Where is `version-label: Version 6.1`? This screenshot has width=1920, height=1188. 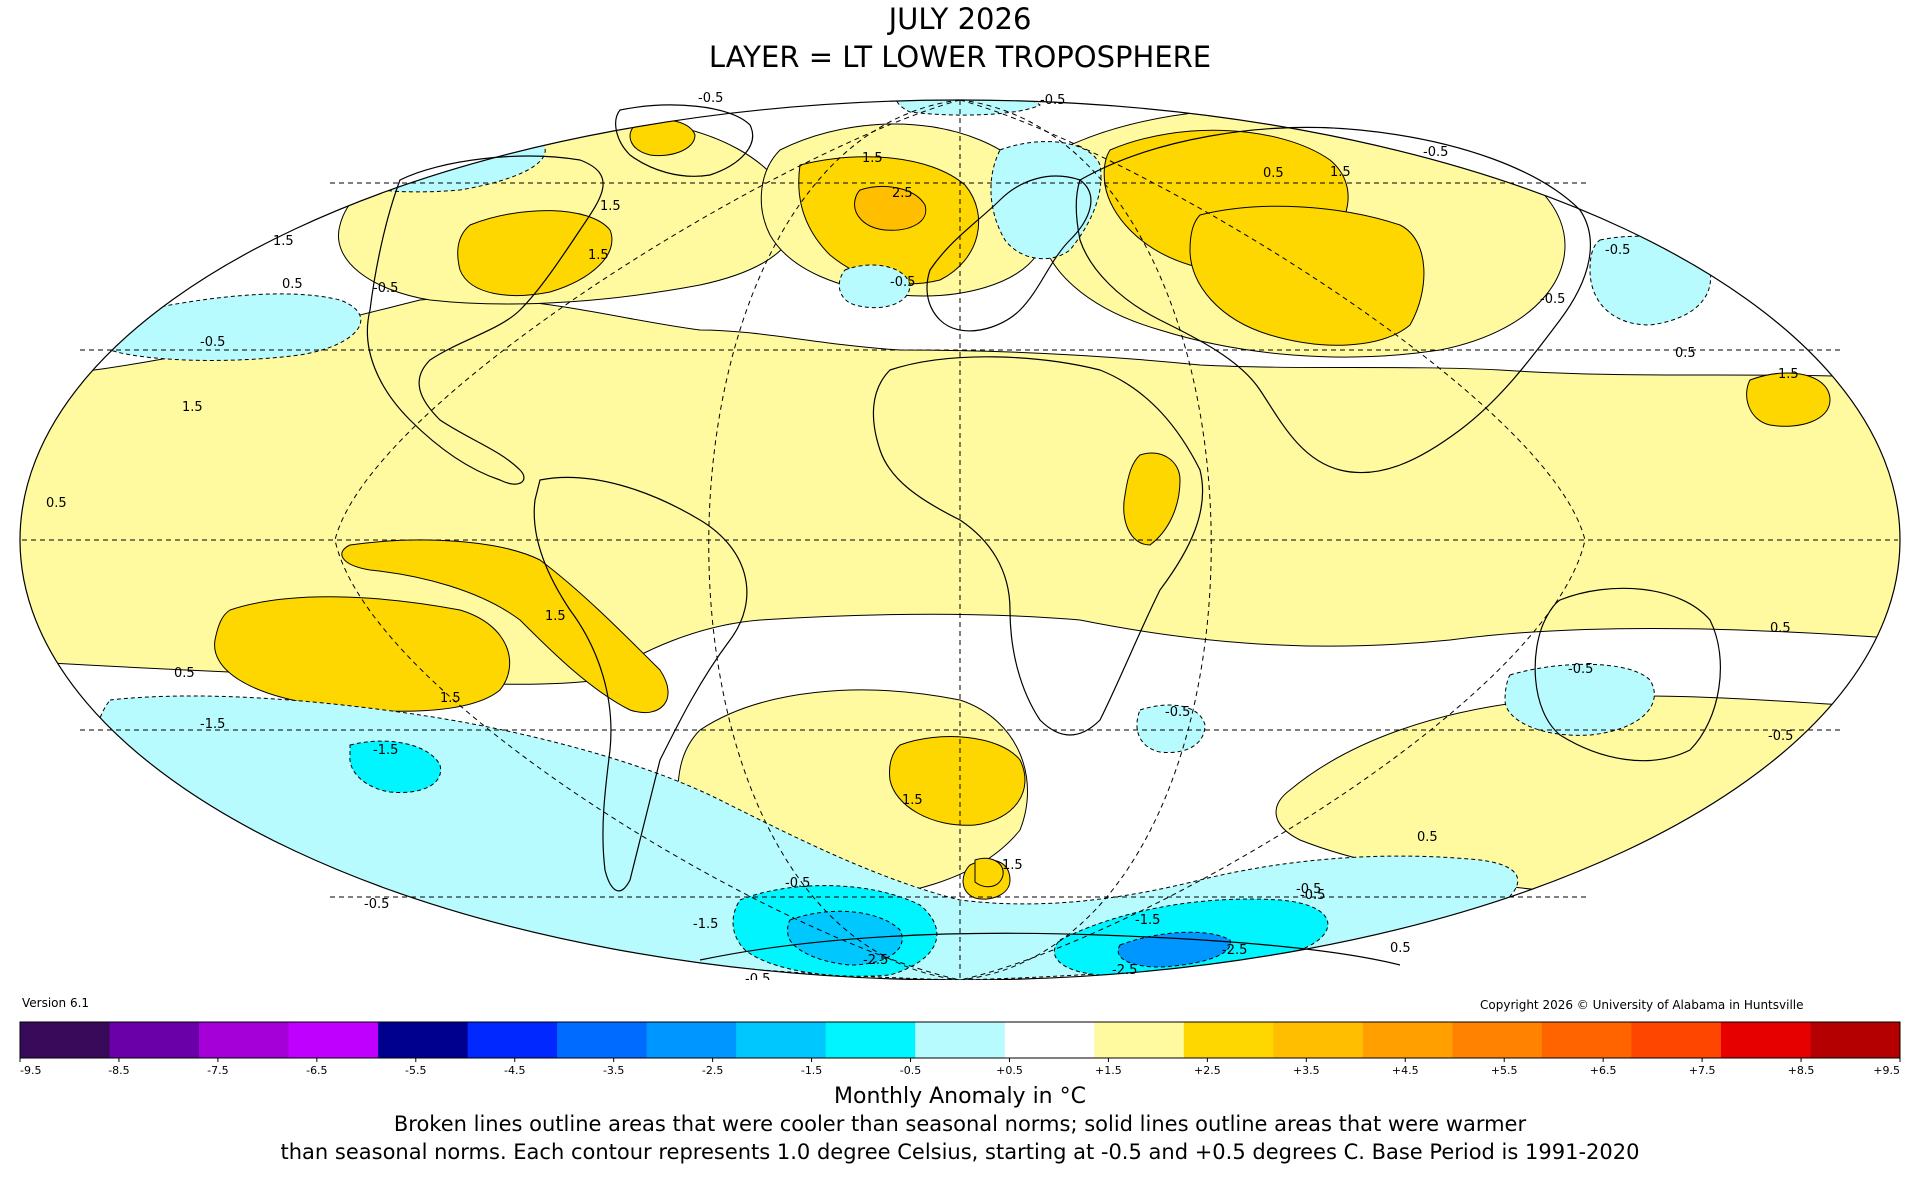 version-label: Version 6.1 is located at coordinates (56, 1003).